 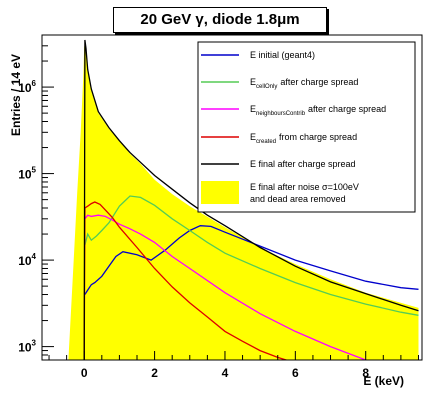 What do you see at coordinates (304, 83) in the screenshot?
I see `legend-label-cellonly: EcellOnly after charge spread` at bounding box center [304, 83].